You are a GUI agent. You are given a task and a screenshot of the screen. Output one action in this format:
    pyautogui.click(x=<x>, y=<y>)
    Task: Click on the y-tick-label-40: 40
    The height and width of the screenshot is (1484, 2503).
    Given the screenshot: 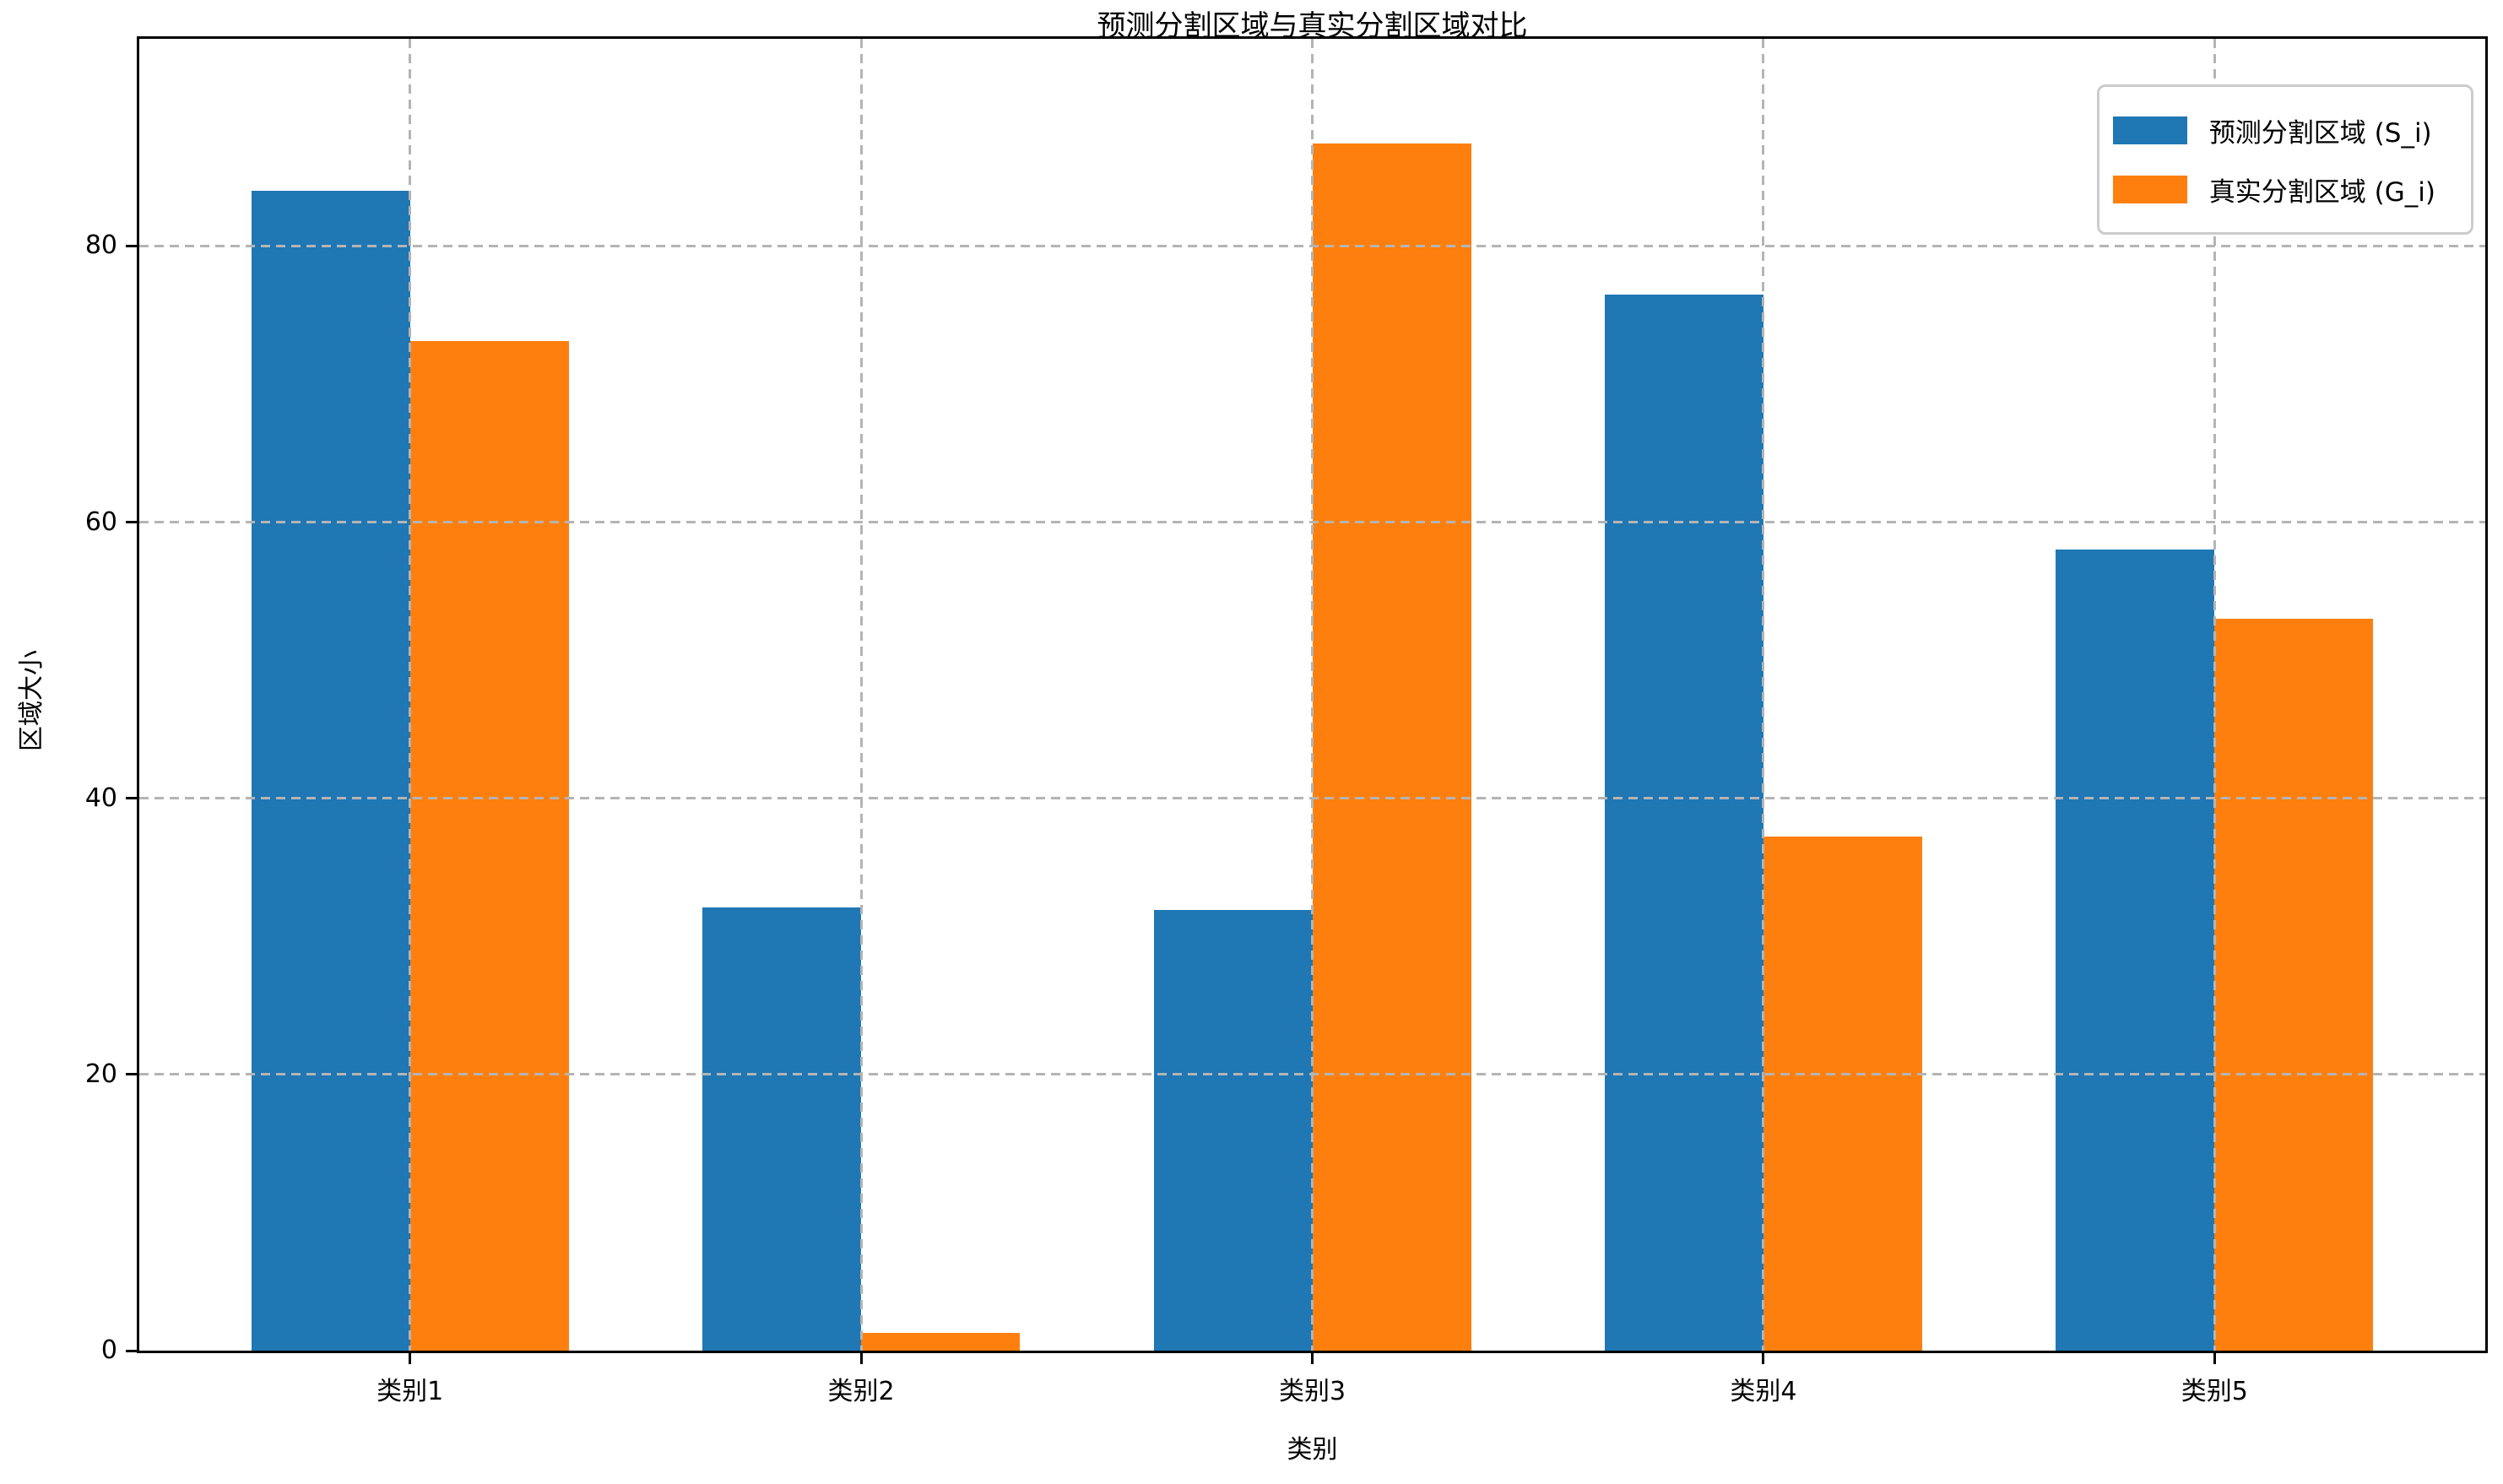 What is the action you would take?
    pyautogui.click(x=100, y=798)
    